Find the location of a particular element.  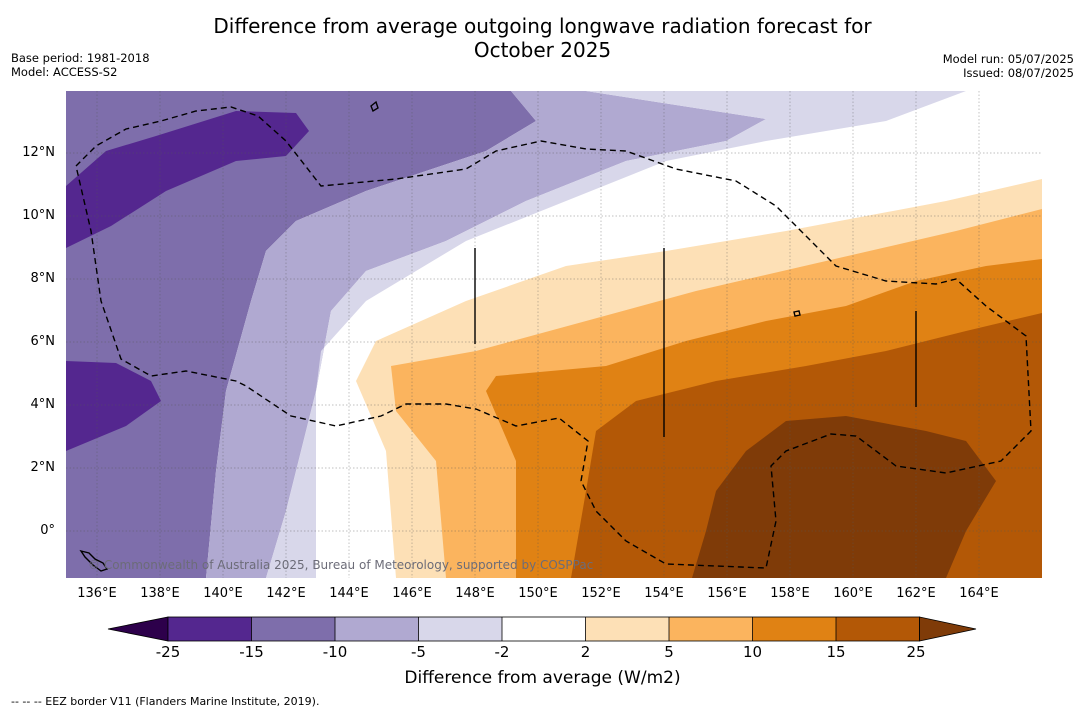

issued-text: Issued: 08/07/2025 is located at coordinates (1018, 73).